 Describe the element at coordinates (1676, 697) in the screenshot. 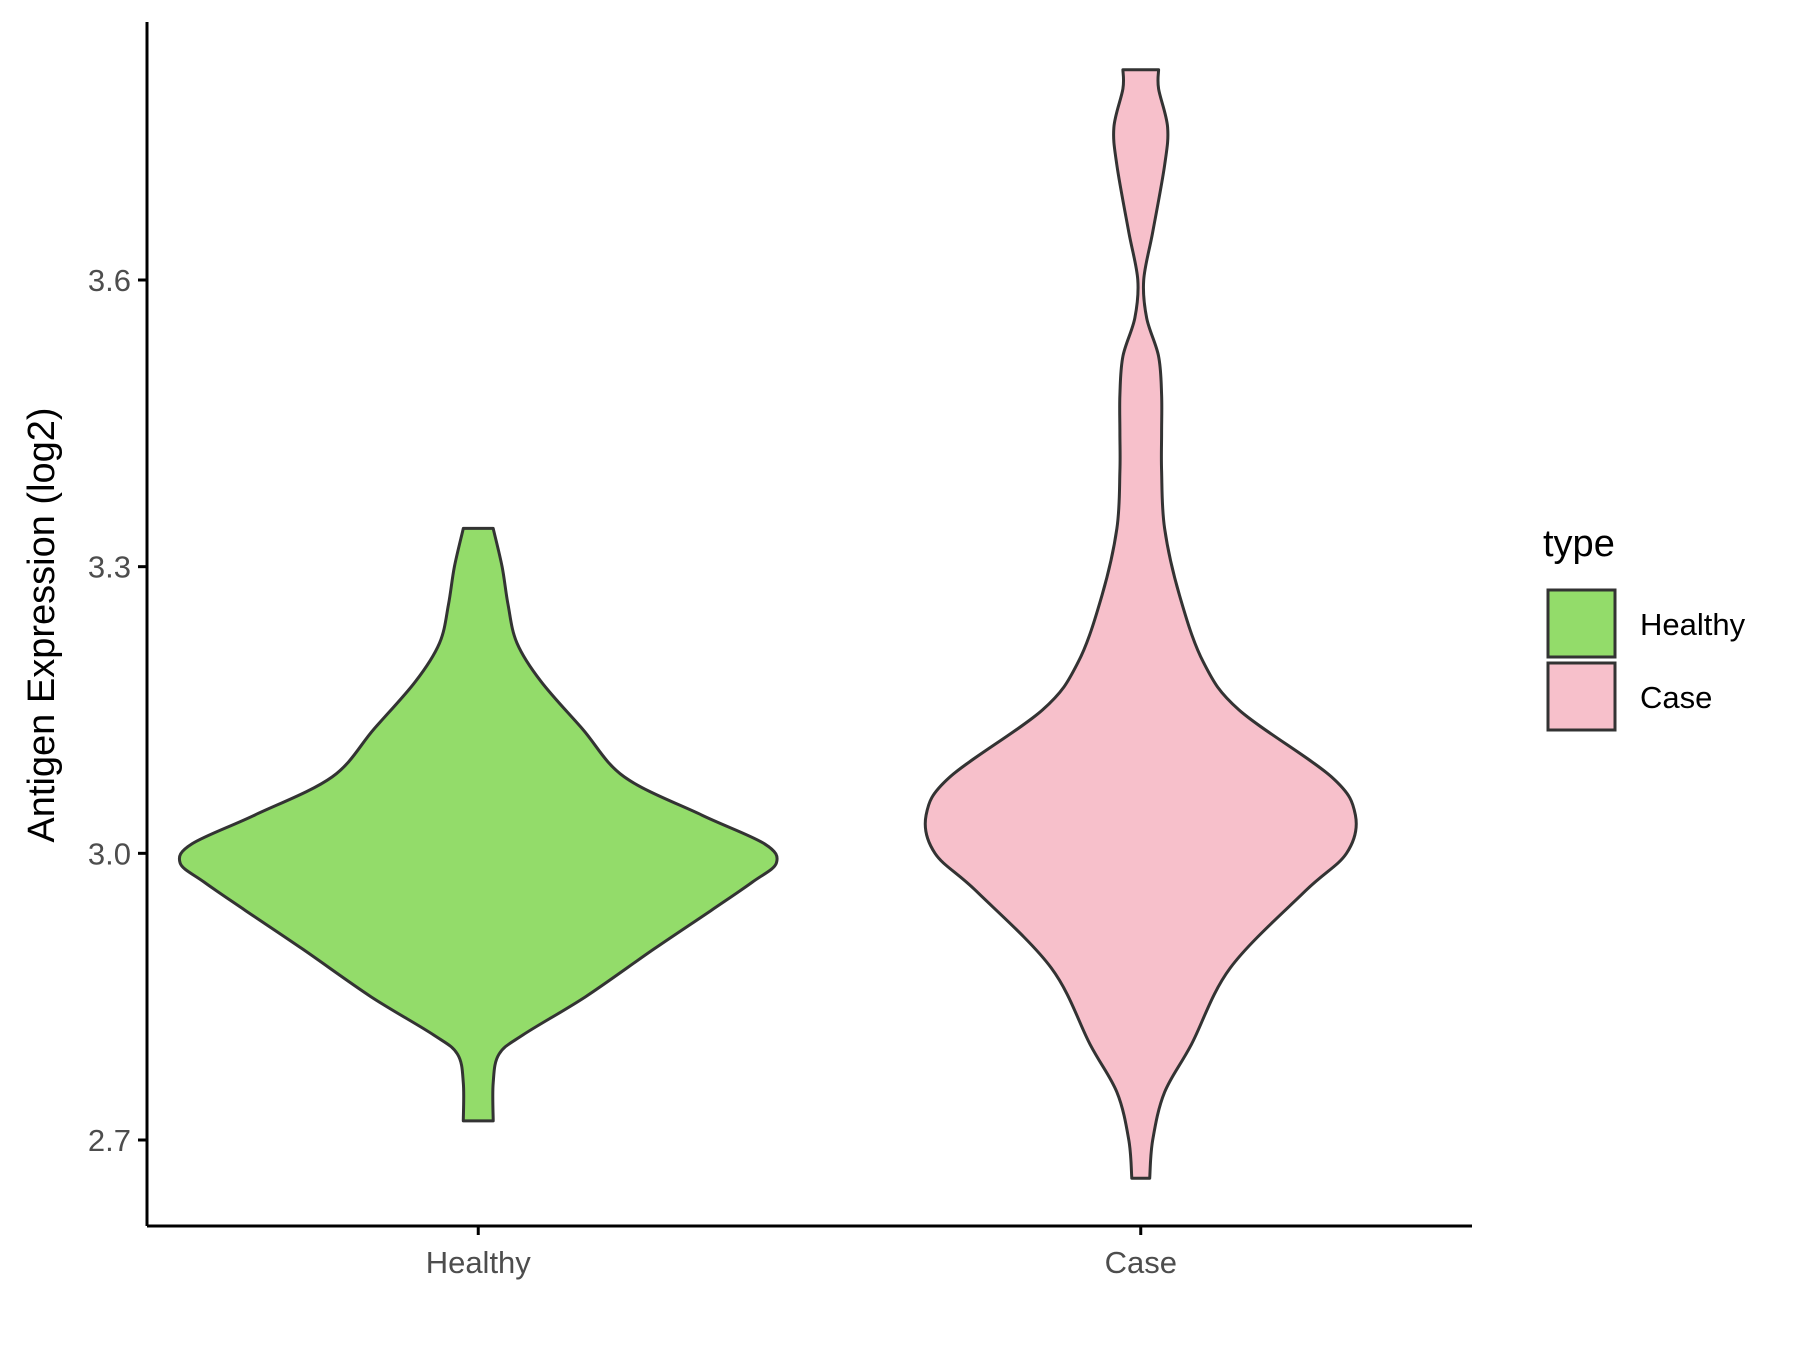

I see `legend-label-case: Case` at that location.